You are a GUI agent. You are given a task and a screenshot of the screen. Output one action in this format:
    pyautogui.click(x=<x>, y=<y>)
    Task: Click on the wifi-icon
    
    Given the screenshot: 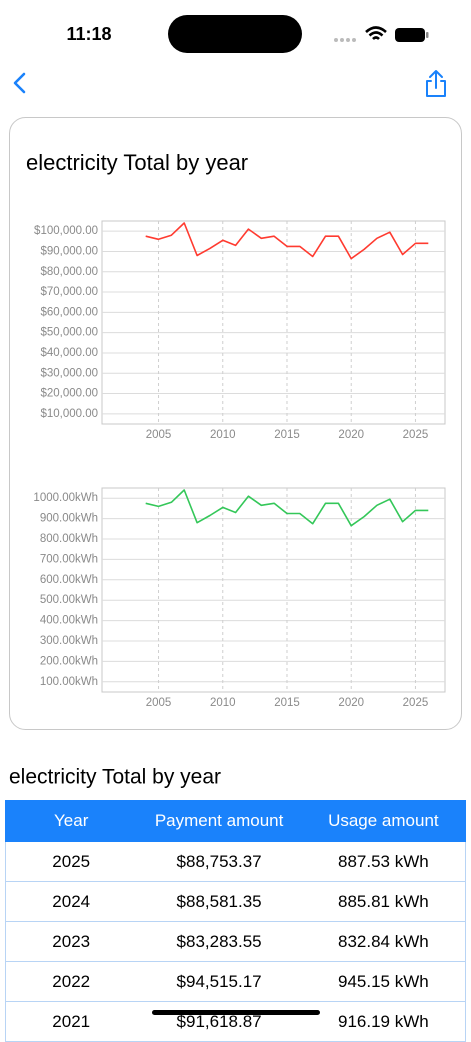 What is the action you would take?
    pyautogui.click(x=376, y=33)
    